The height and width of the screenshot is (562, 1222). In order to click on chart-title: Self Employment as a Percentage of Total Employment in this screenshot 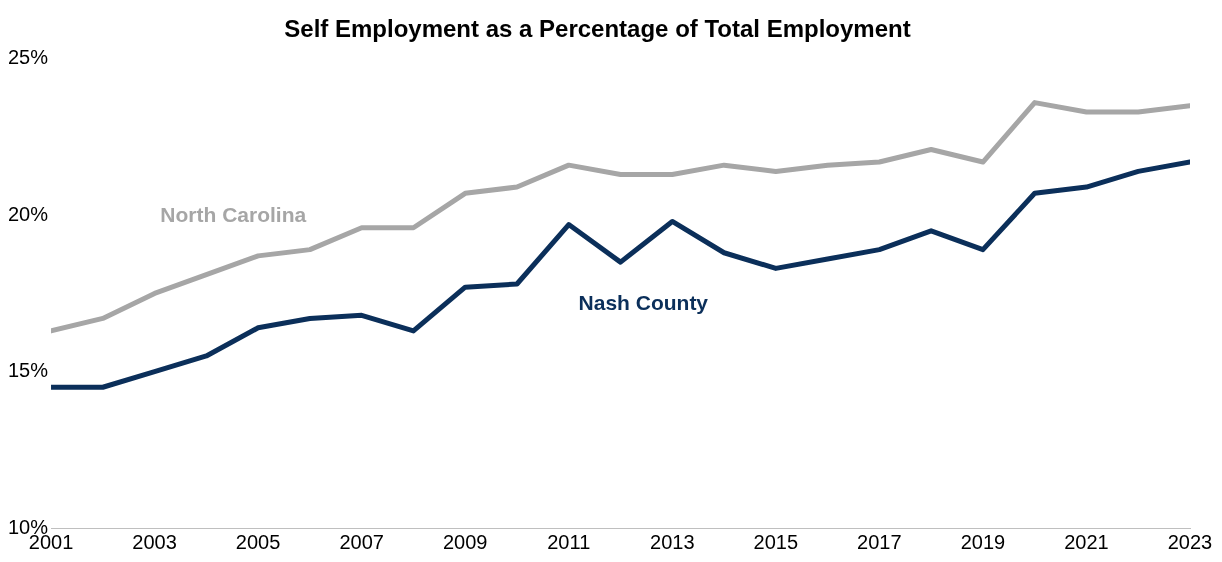, I will do `click(597, 29)`.